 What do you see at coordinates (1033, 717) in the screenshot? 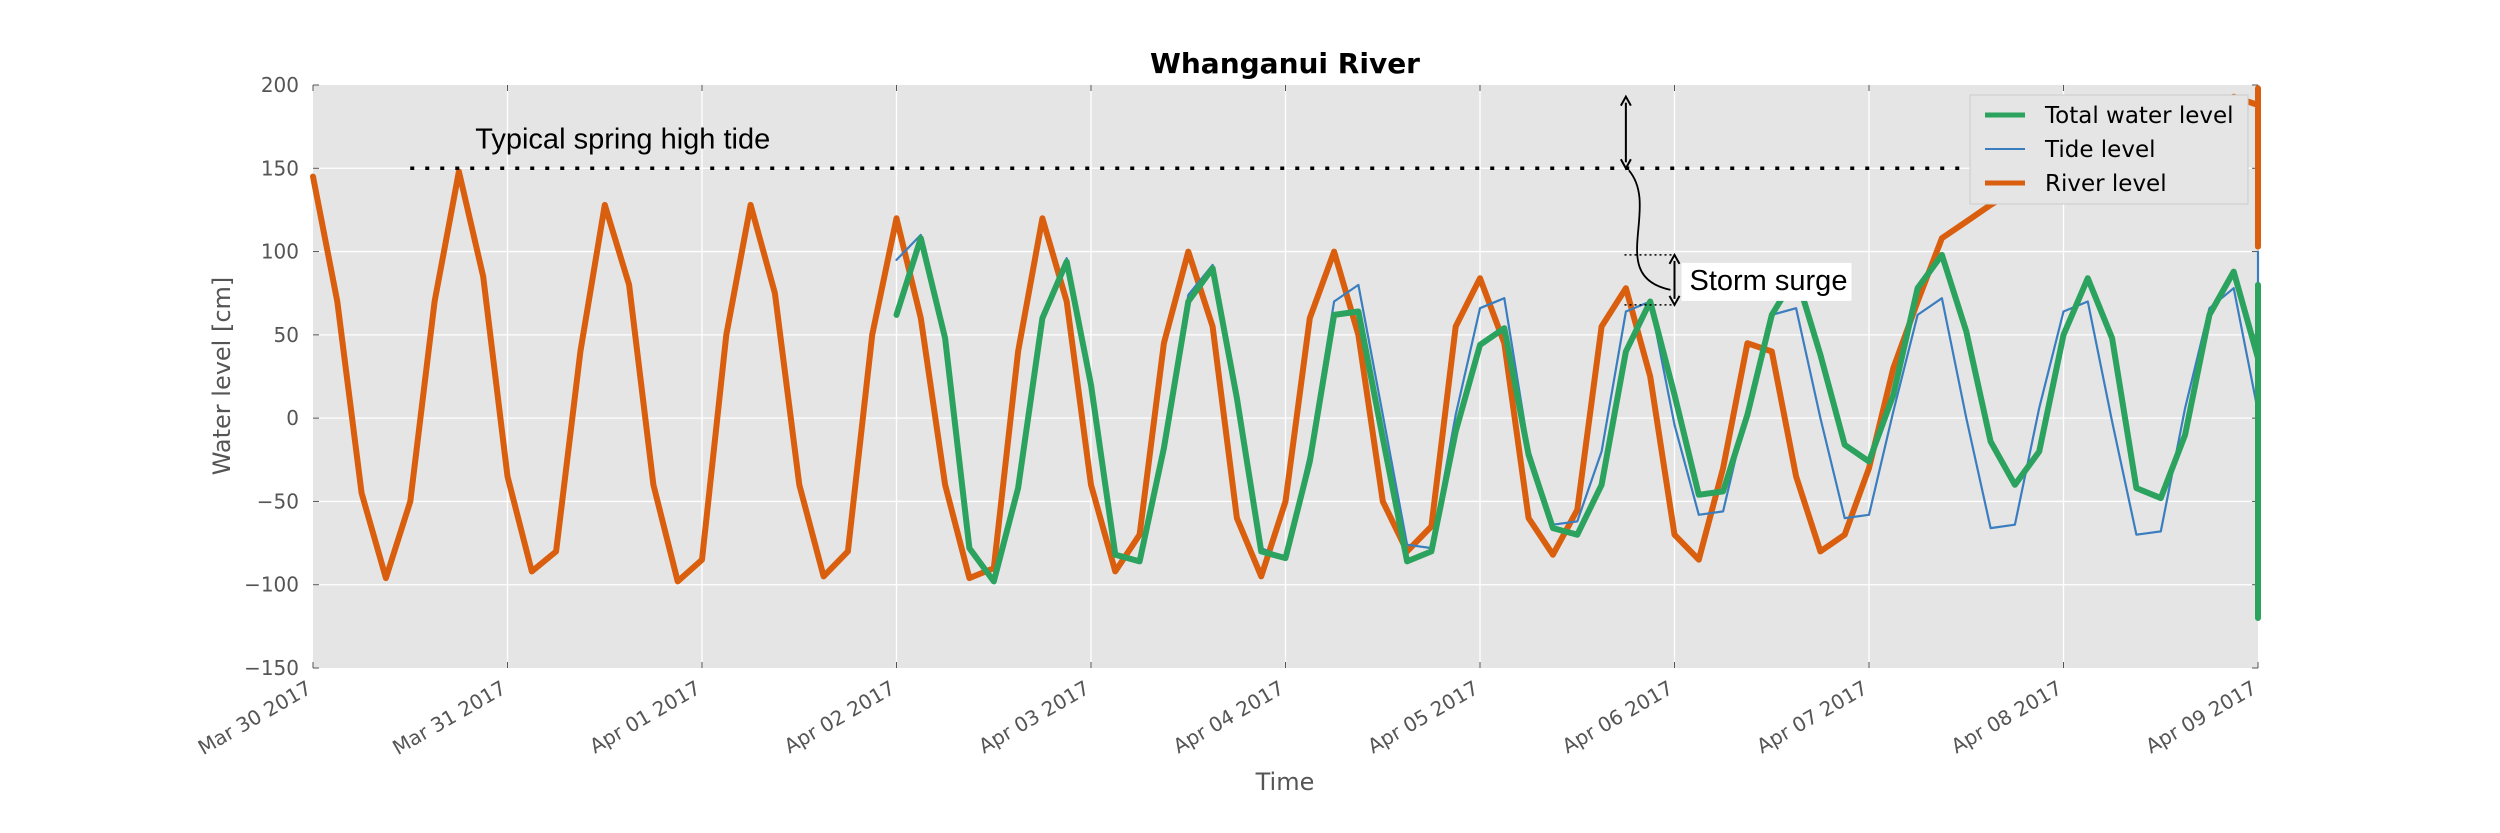
I see `x-tick-label: Apr 03 2017` at bounding box center [1033, 717].